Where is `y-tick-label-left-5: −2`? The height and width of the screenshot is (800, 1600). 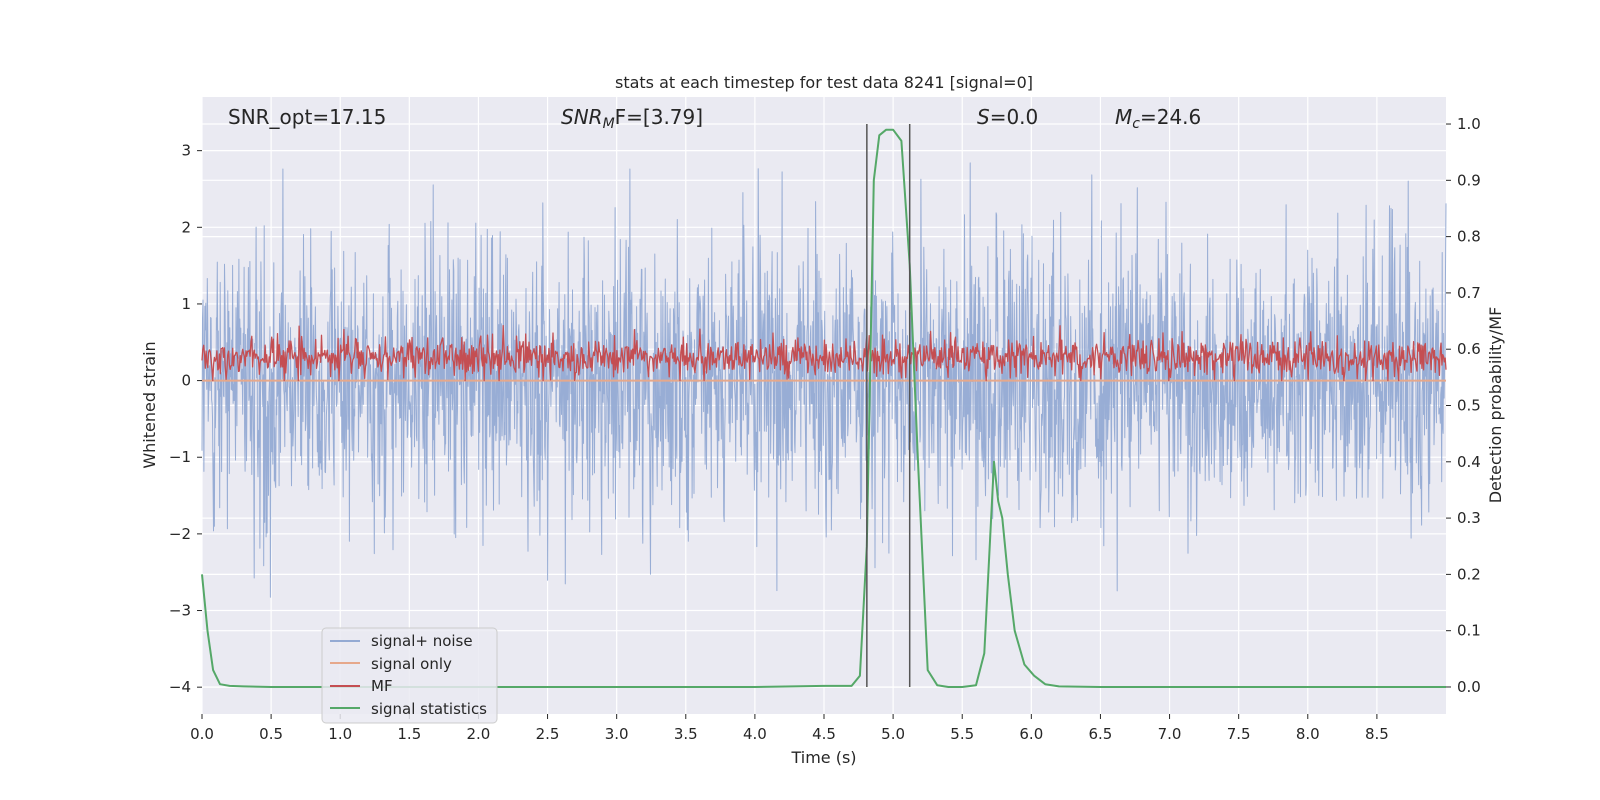
y-tick-label-left-5: −2 is located at coordinates (180, 534).